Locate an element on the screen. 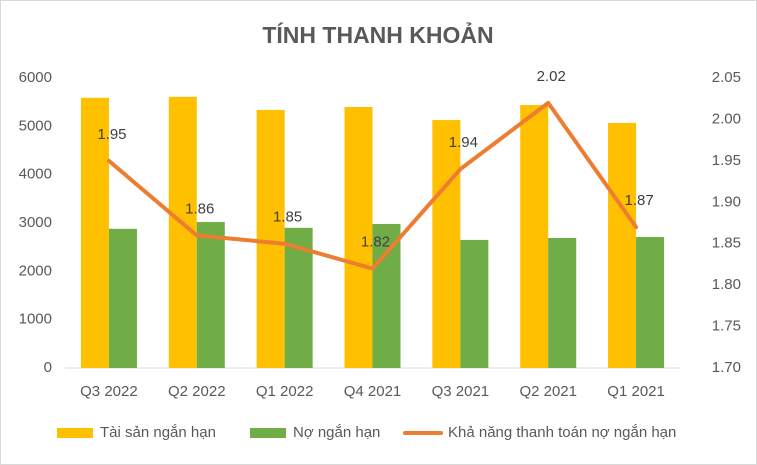  y-tick-label: 6000 is located at coordinates (35, 77).